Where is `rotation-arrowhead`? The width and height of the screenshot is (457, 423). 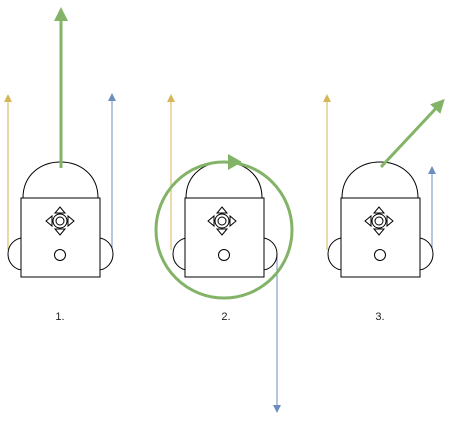
rotation-arrowhead is located at coordinates (235, 162).